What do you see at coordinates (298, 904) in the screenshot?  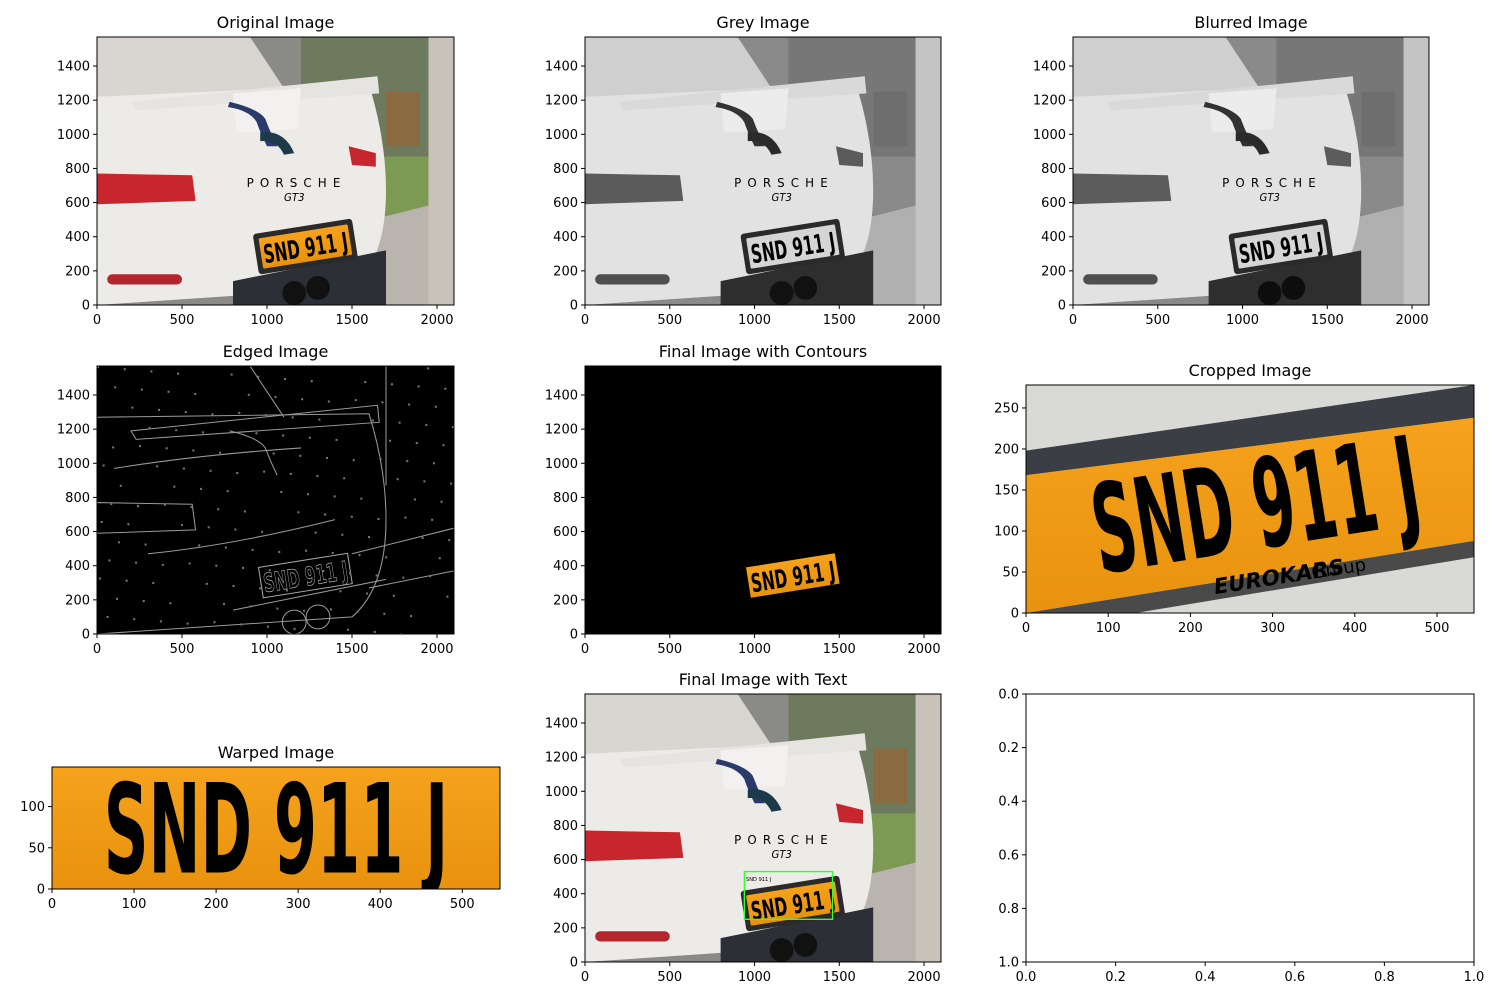 I see `x-tick-label: 300` at bounding box center [298, 904].